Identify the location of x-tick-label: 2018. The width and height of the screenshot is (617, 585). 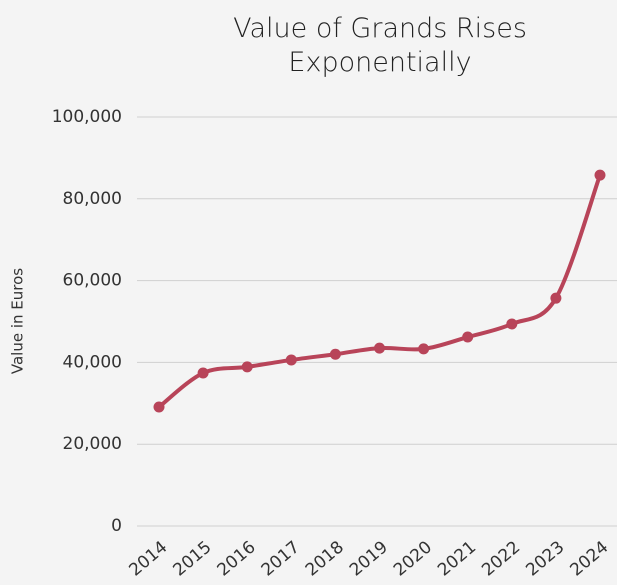
(325, 558).